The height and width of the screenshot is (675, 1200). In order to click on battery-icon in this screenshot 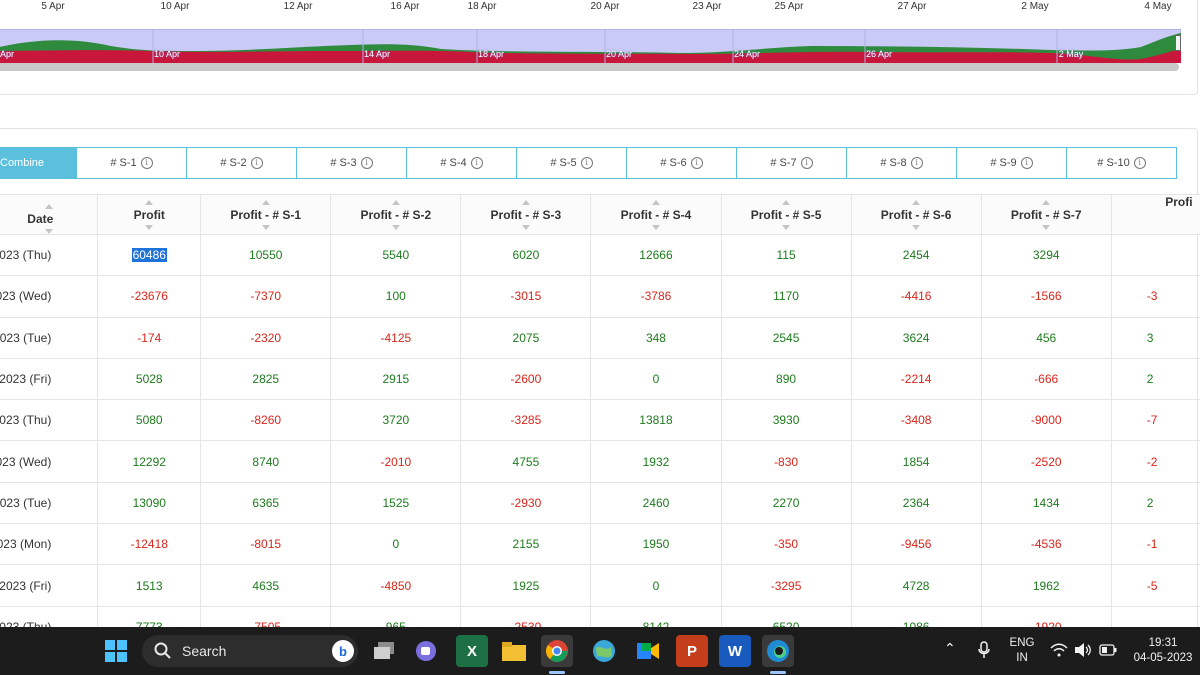, I will do `click(1108, 652)`.